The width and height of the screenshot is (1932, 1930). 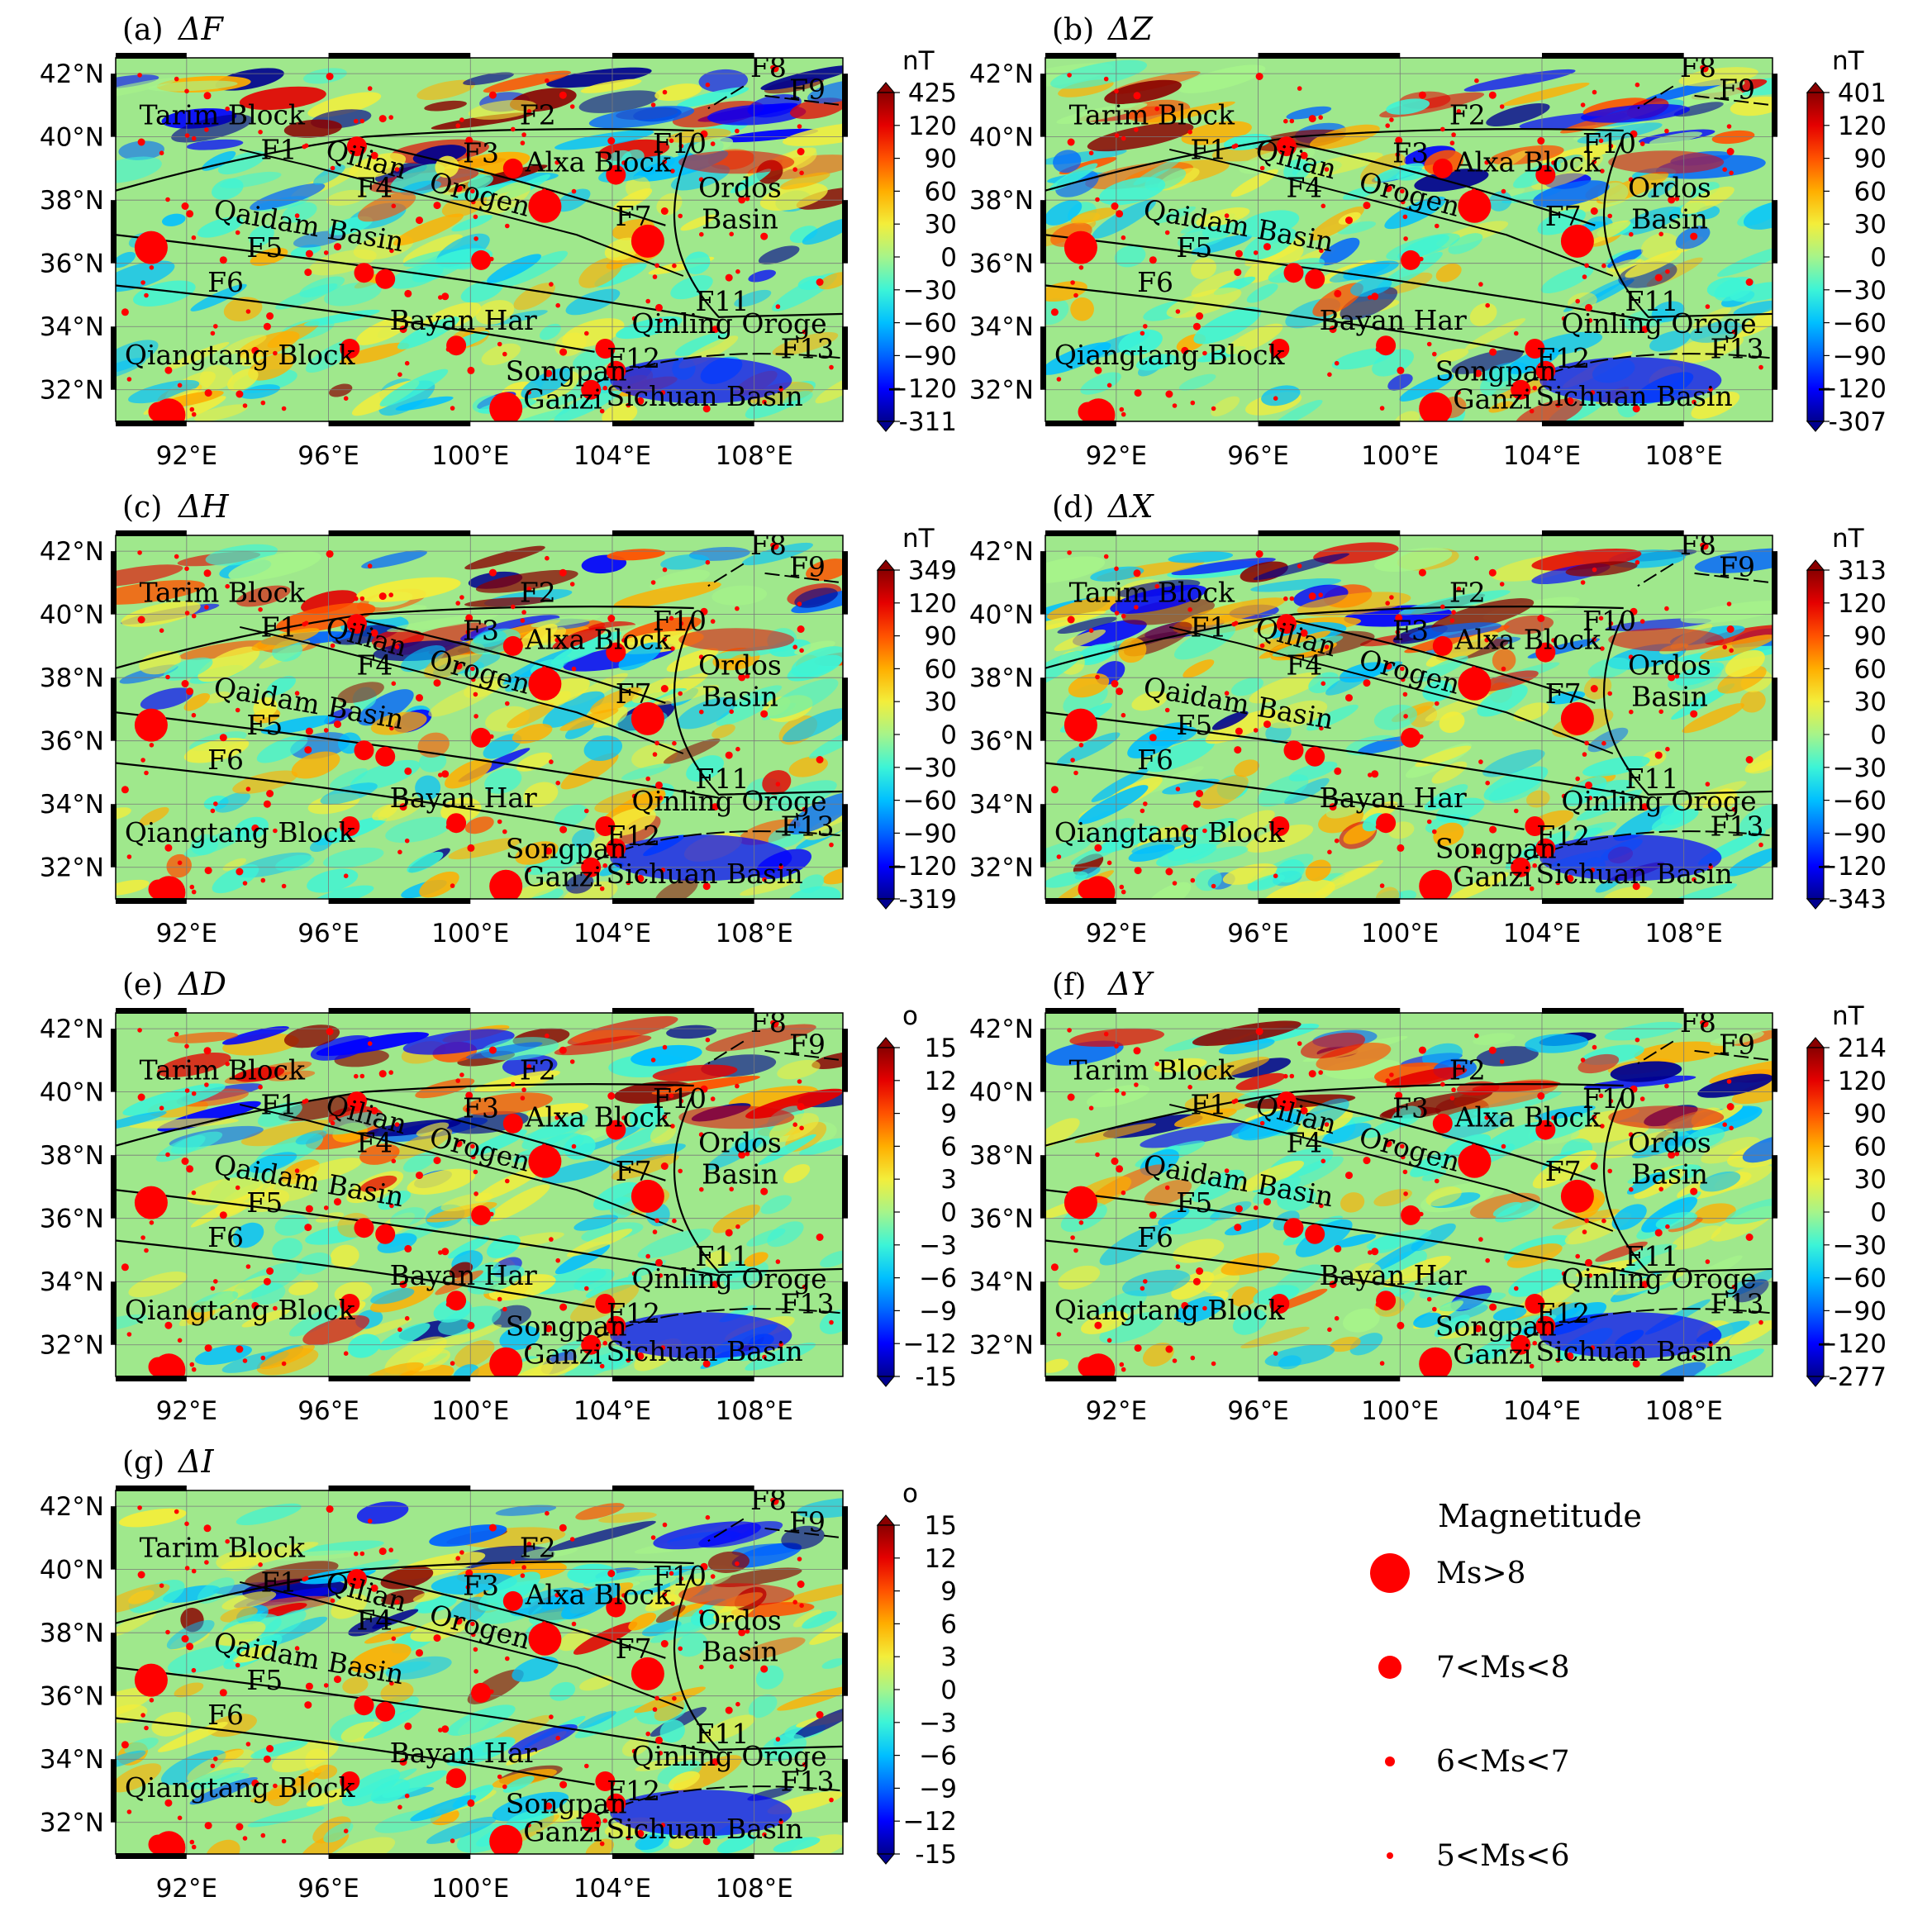 I want to click on lat-tick-label: 42°N, so click(x=1001, y=552).